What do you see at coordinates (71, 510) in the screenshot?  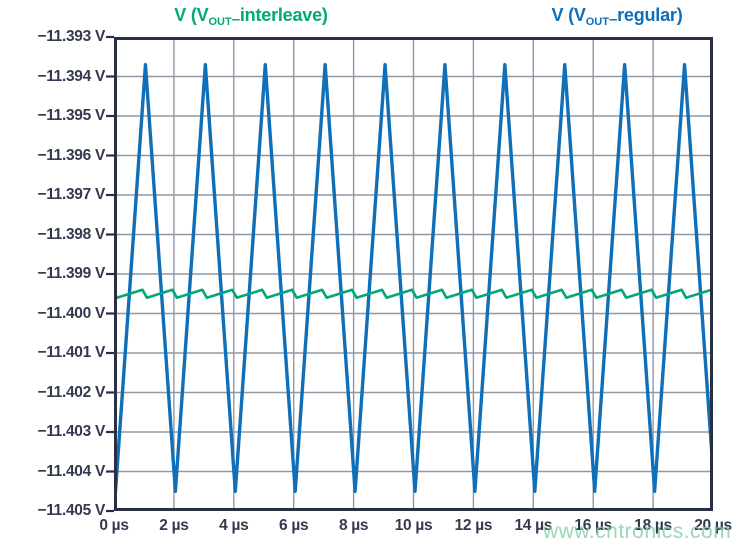 I see `y-axis-label: −11.405 V` at bounding box center [71, 510].